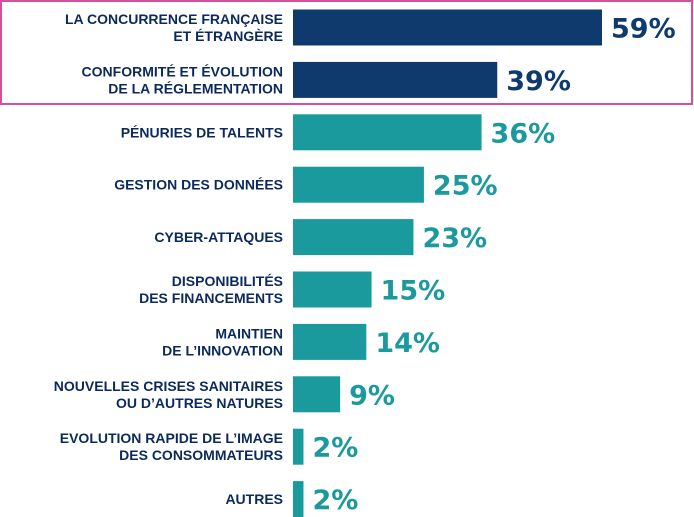 The image size is (694, 517). What do you see at coordinates (249, 333) in the screenshot?
I see `category-label-line: MAINTIEN` at bounding box center [249, 333].